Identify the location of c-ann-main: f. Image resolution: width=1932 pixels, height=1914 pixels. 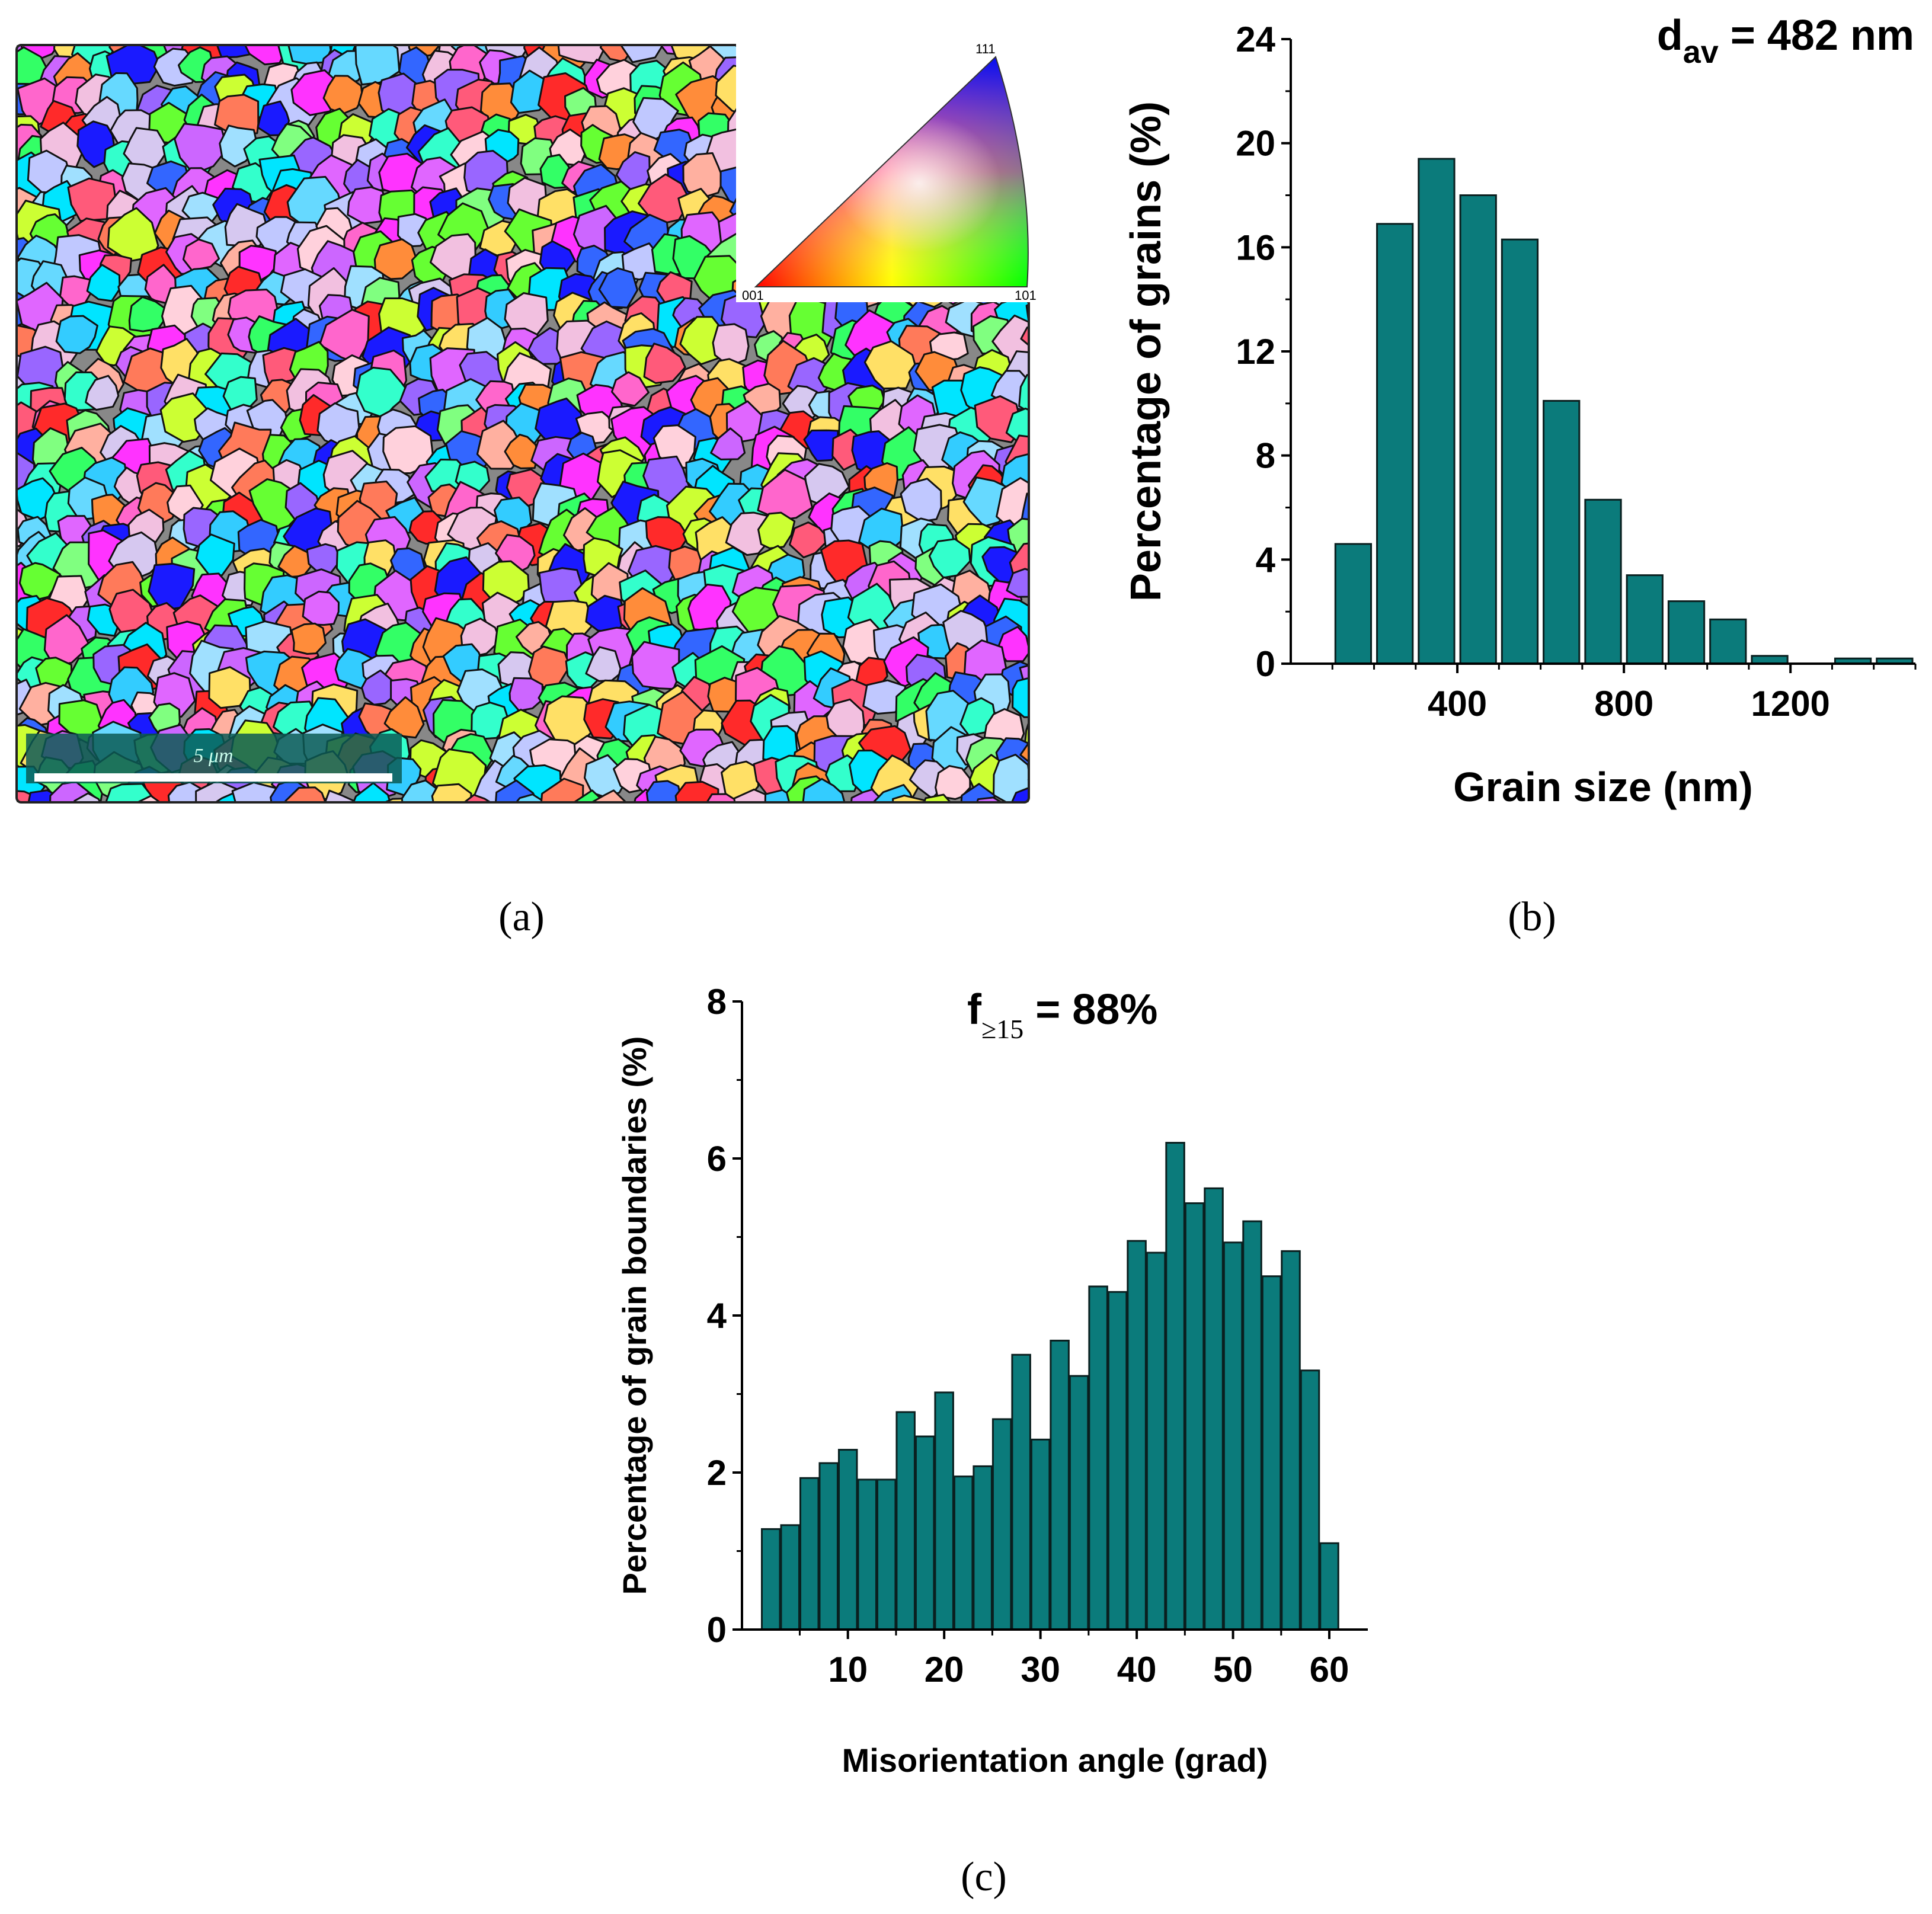
(974, 1009).